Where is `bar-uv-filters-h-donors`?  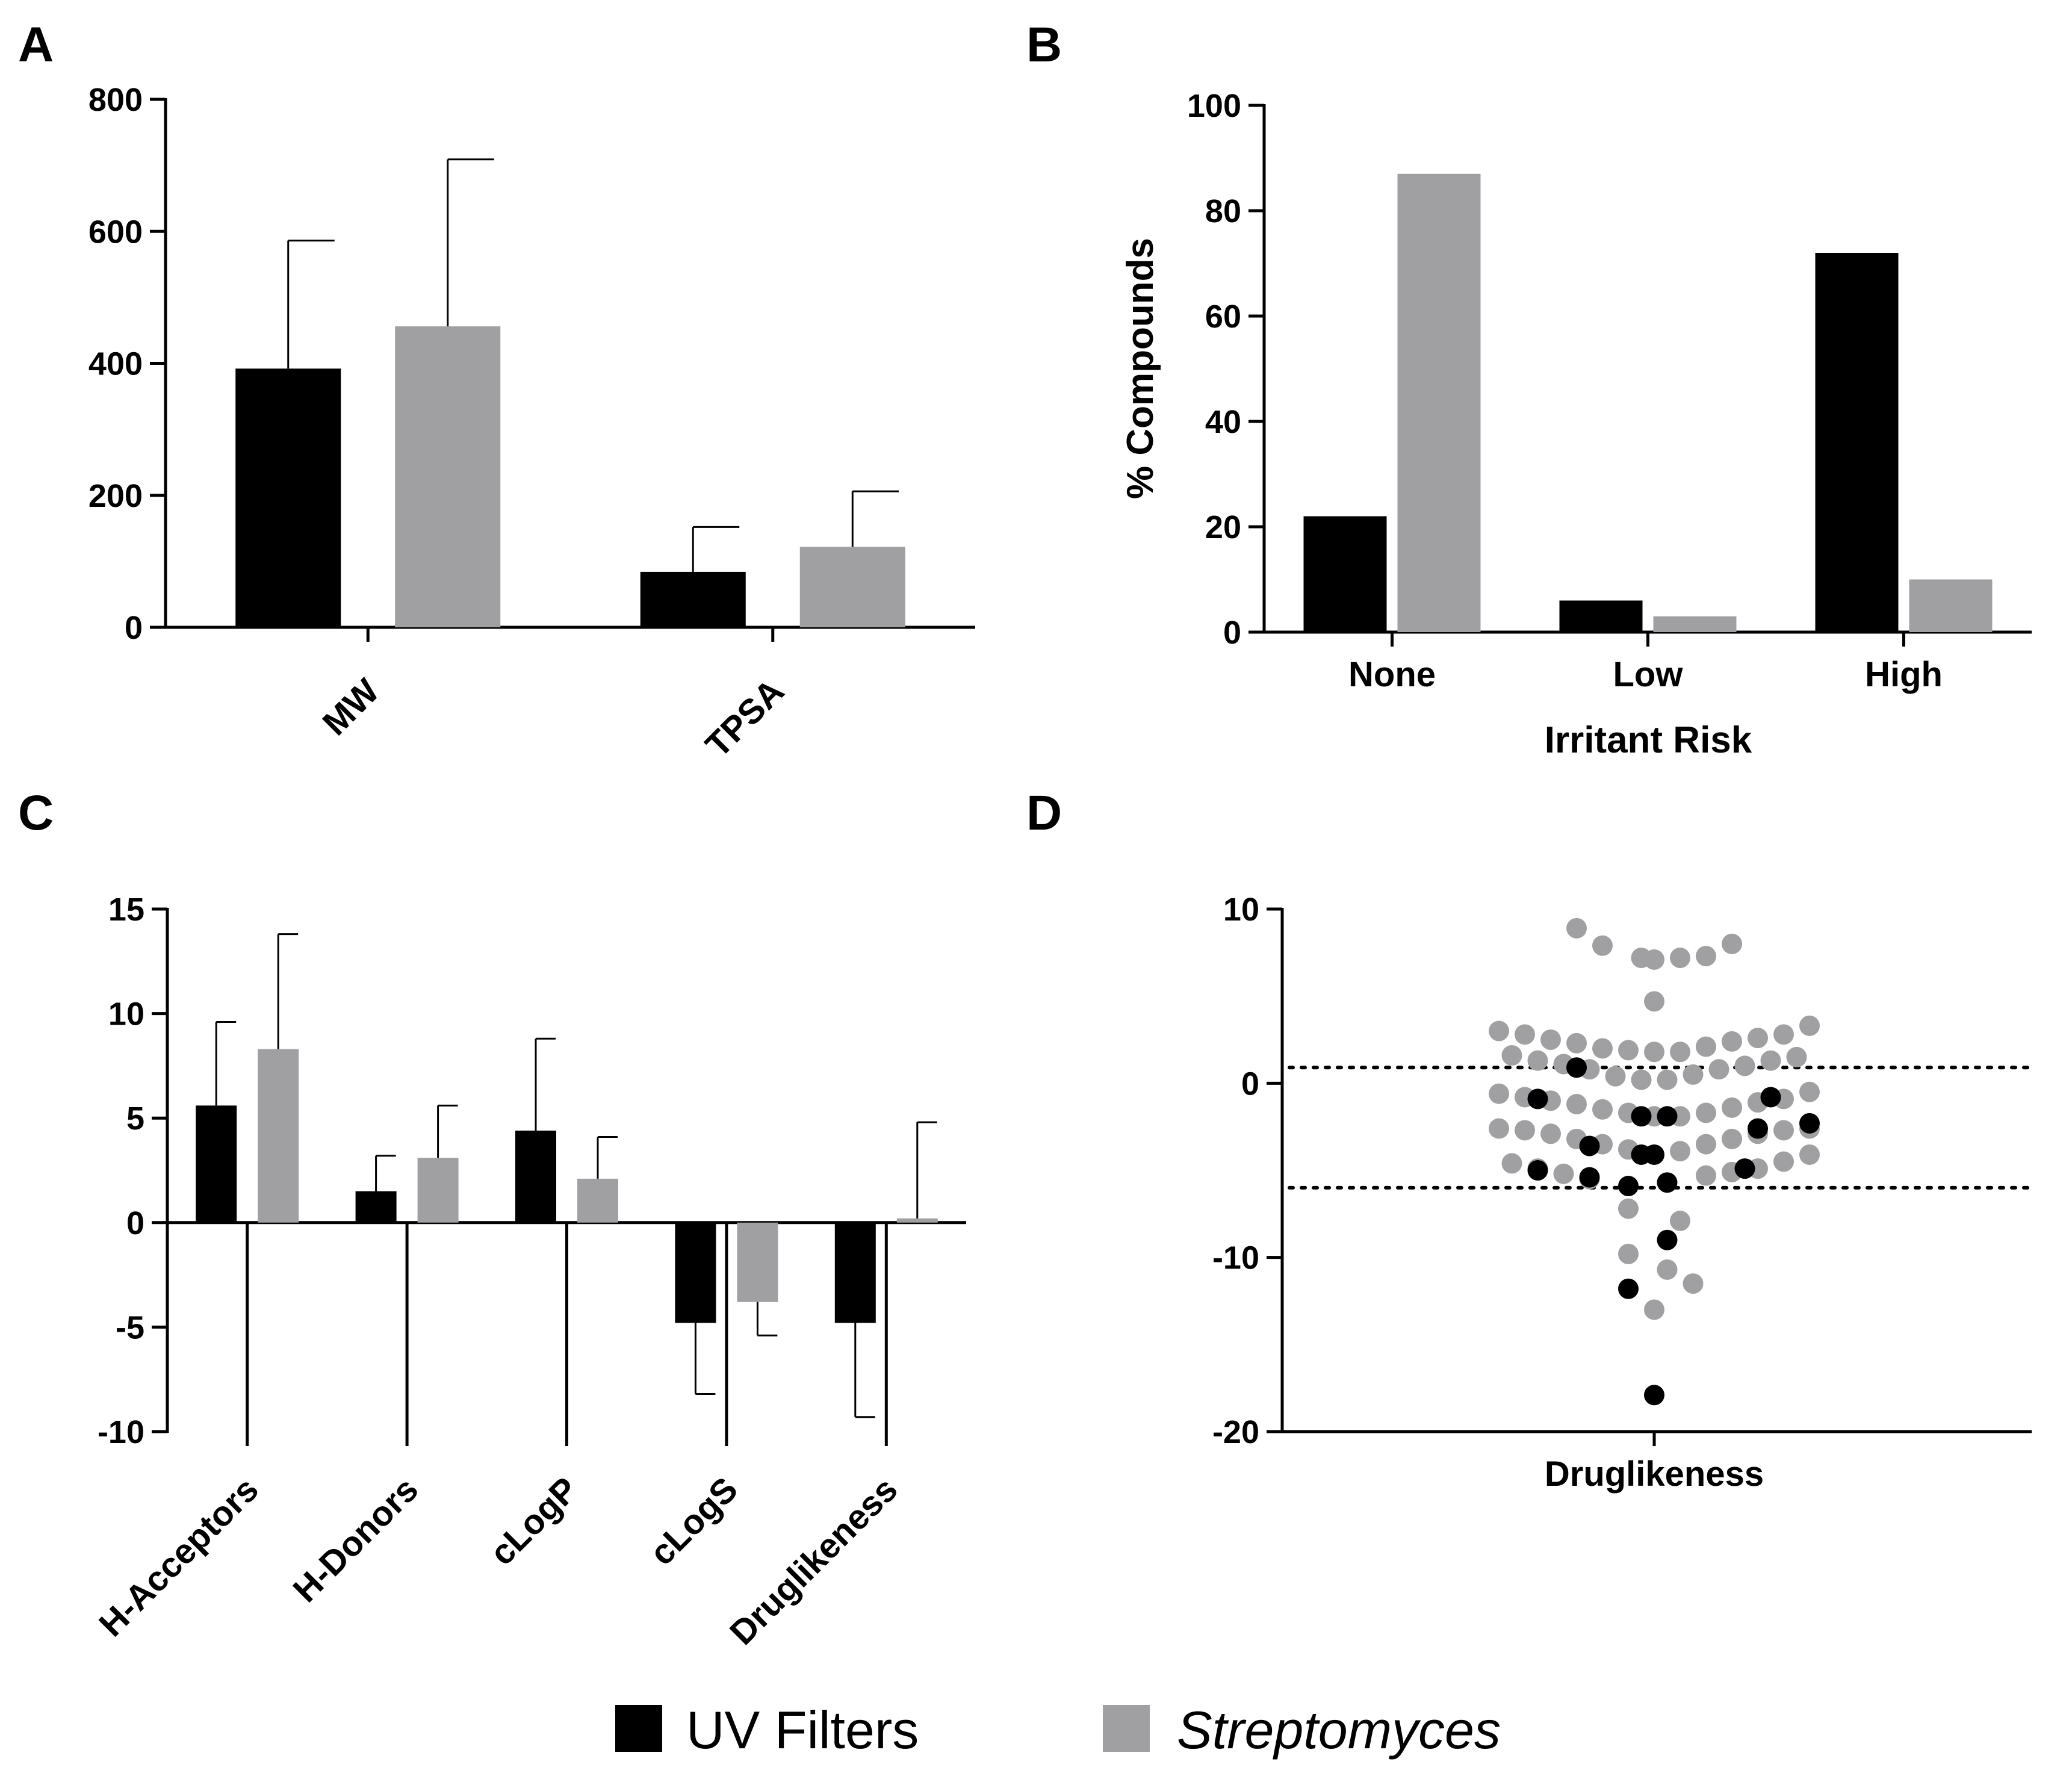 bar-uv-filters-h-donors is located at coordinates (376, 1207).